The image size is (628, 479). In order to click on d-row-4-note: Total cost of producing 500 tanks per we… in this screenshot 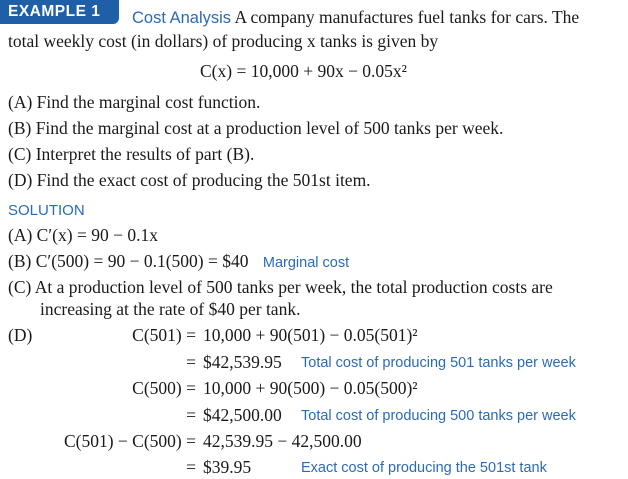, I will do `click(438, 416)`.